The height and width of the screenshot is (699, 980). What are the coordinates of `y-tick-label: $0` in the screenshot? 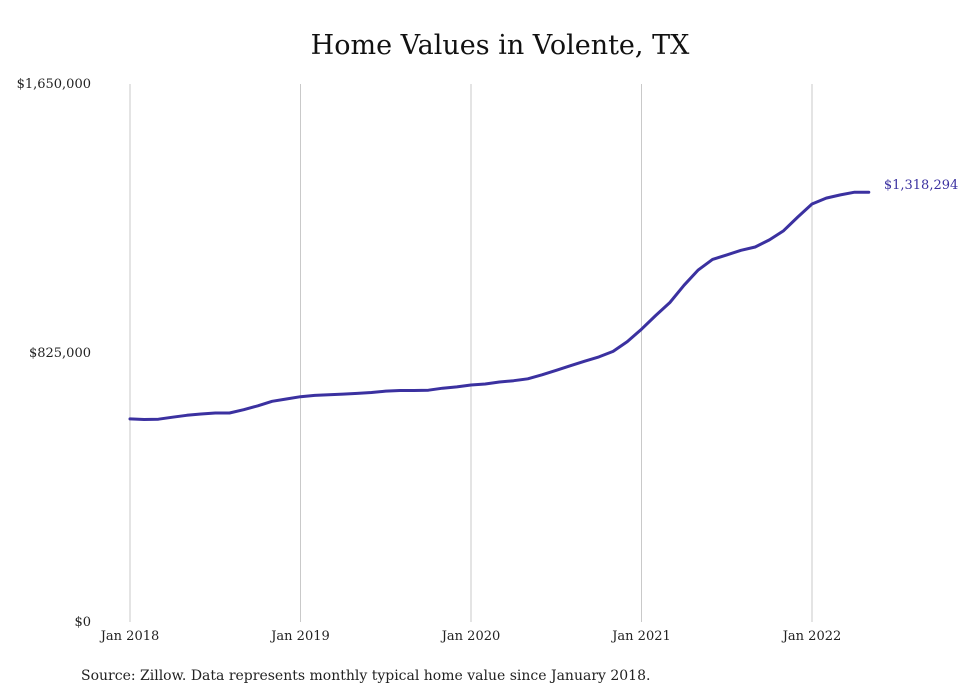 It's located at (82, 622).